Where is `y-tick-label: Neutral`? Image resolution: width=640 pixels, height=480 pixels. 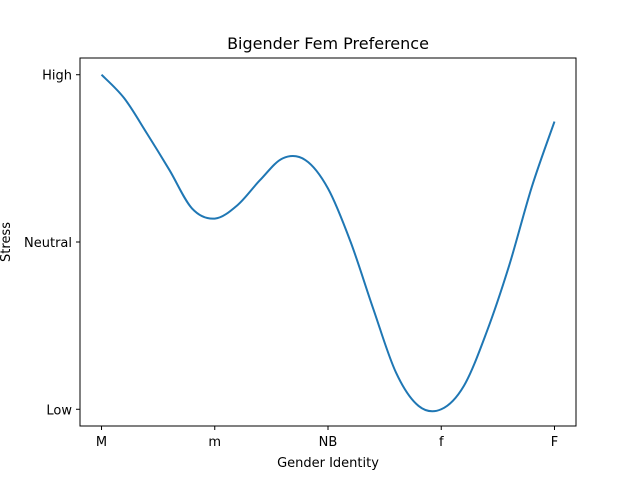
y-tick-label: Neutral is located at coordinates (48, 243).